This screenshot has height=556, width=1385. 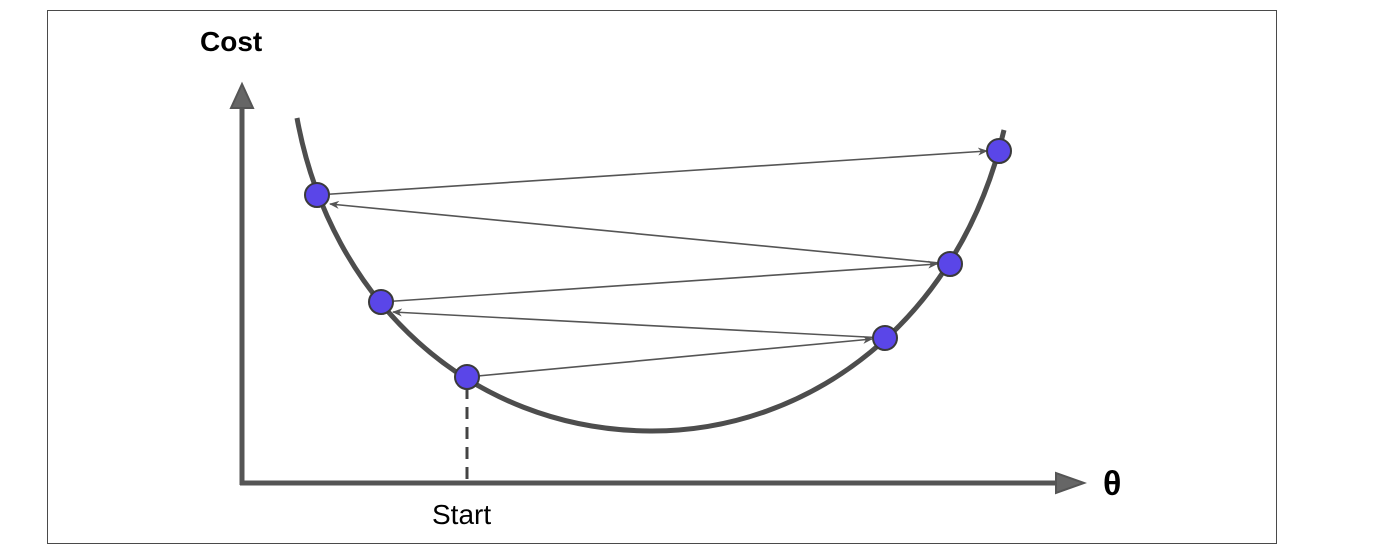 What do you see at coordinates (1071, 483) in the screenshot?
I see `x-axis-arrowhead` at bounding box center [1071, 483].